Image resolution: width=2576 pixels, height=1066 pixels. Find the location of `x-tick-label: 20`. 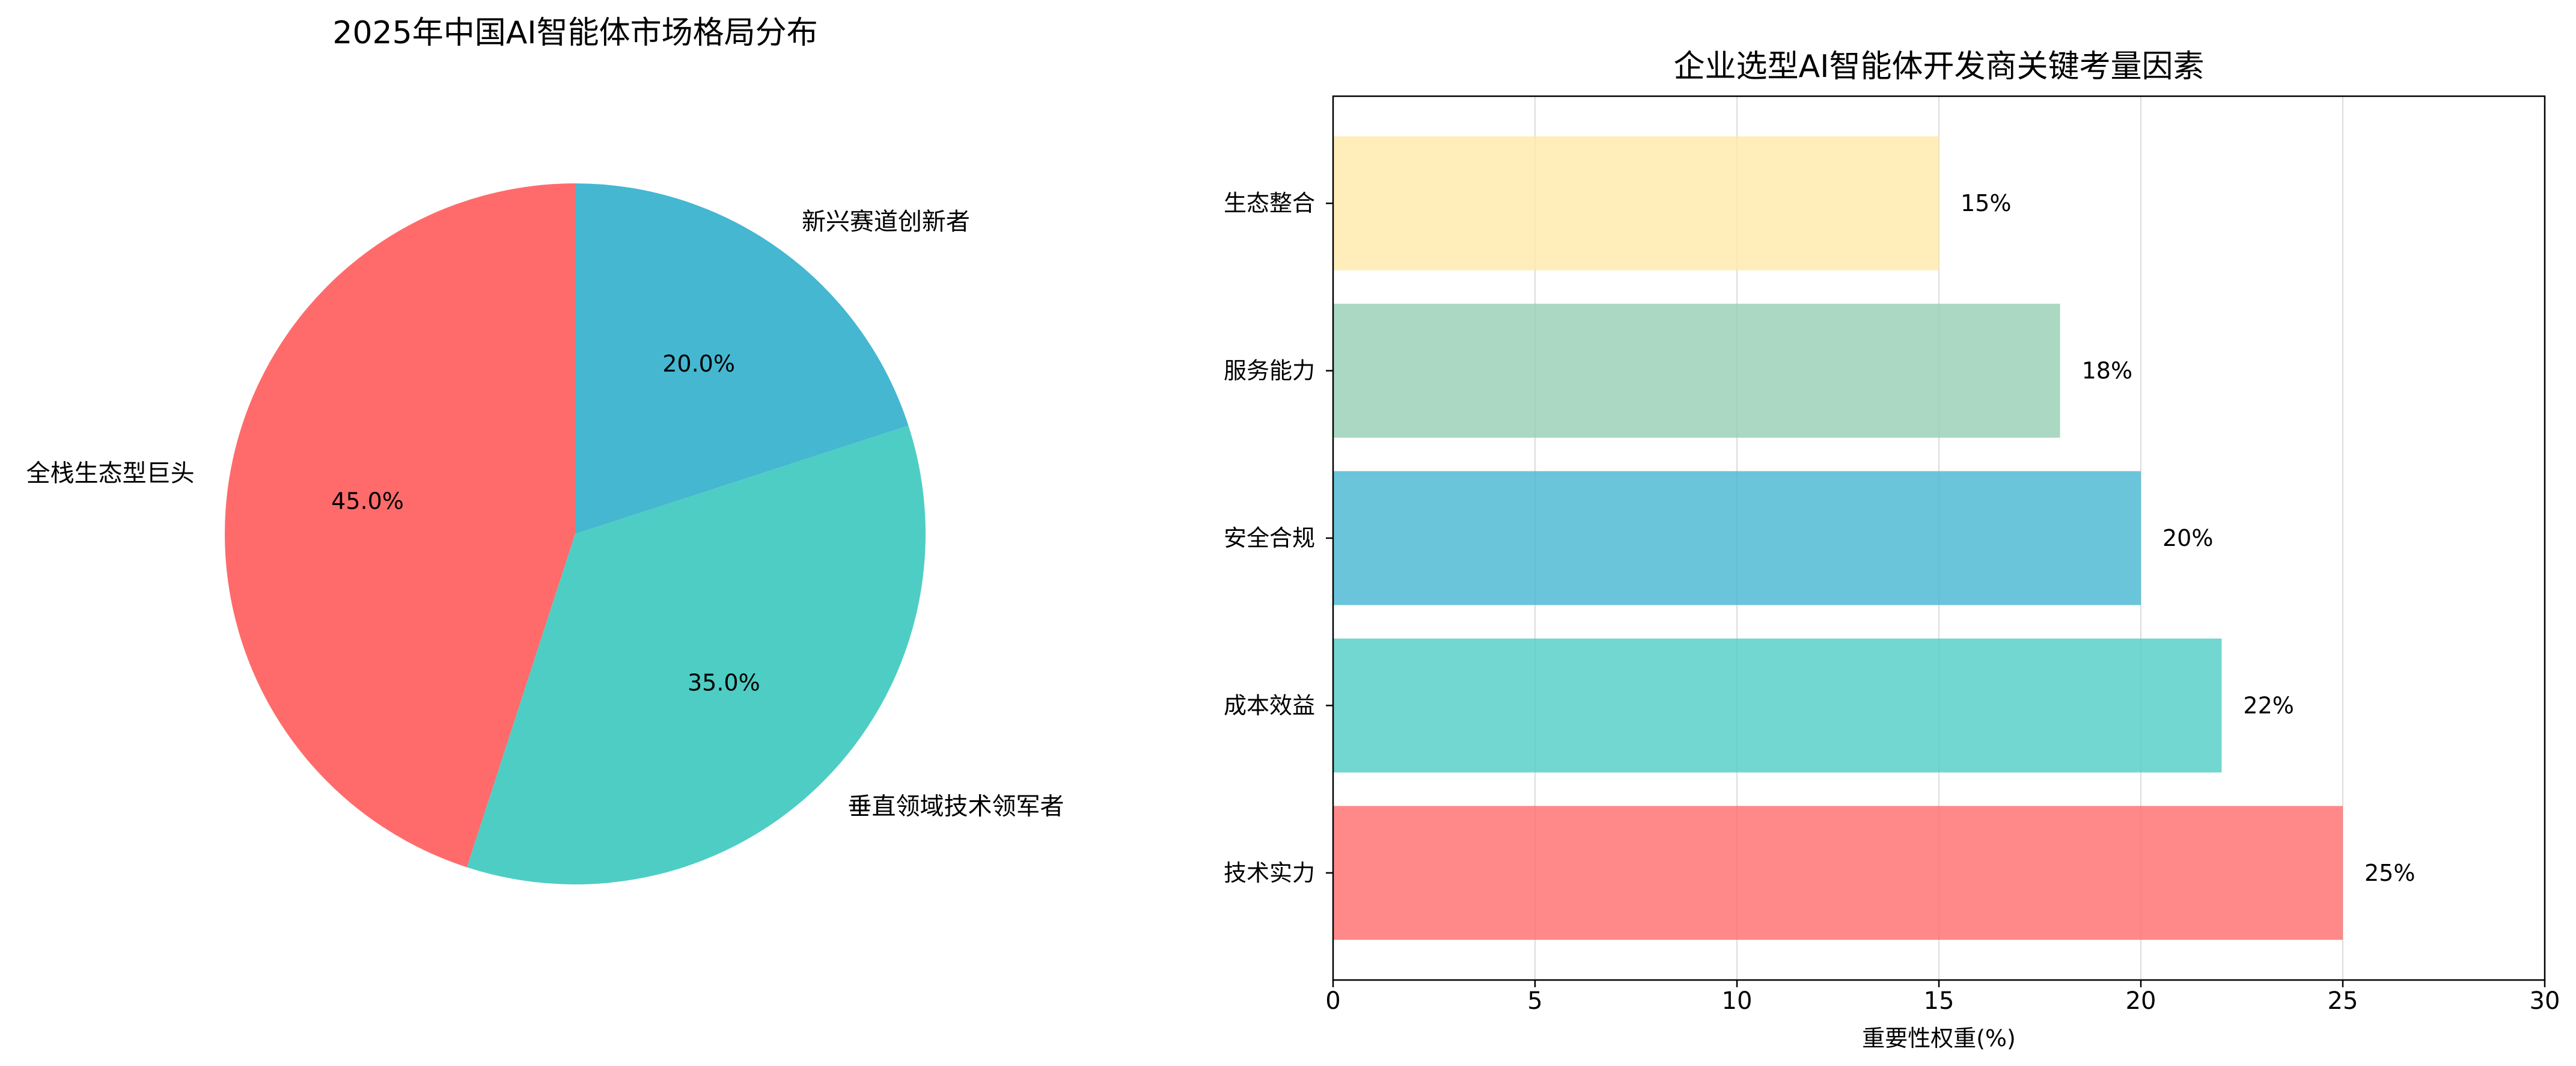

x-tick-label: 20 is located at coordinates (2141, 1001).